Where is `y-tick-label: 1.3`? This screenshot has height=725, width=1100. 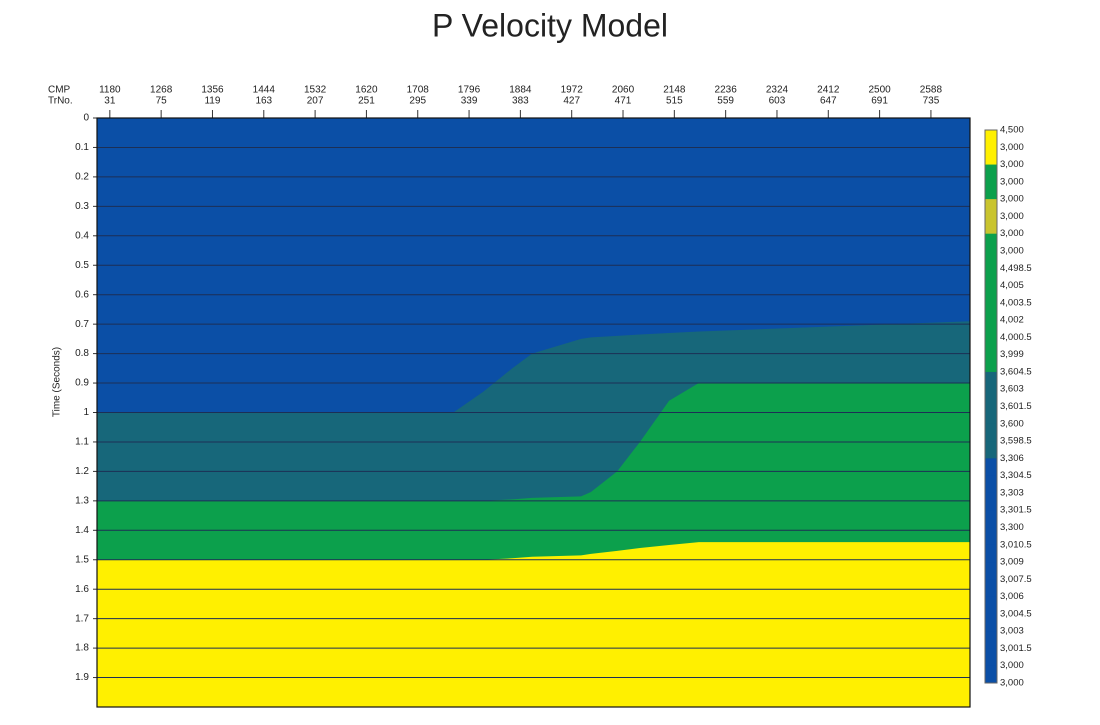 y-tick-label: 1.3 is located at coordinates (82, 500).